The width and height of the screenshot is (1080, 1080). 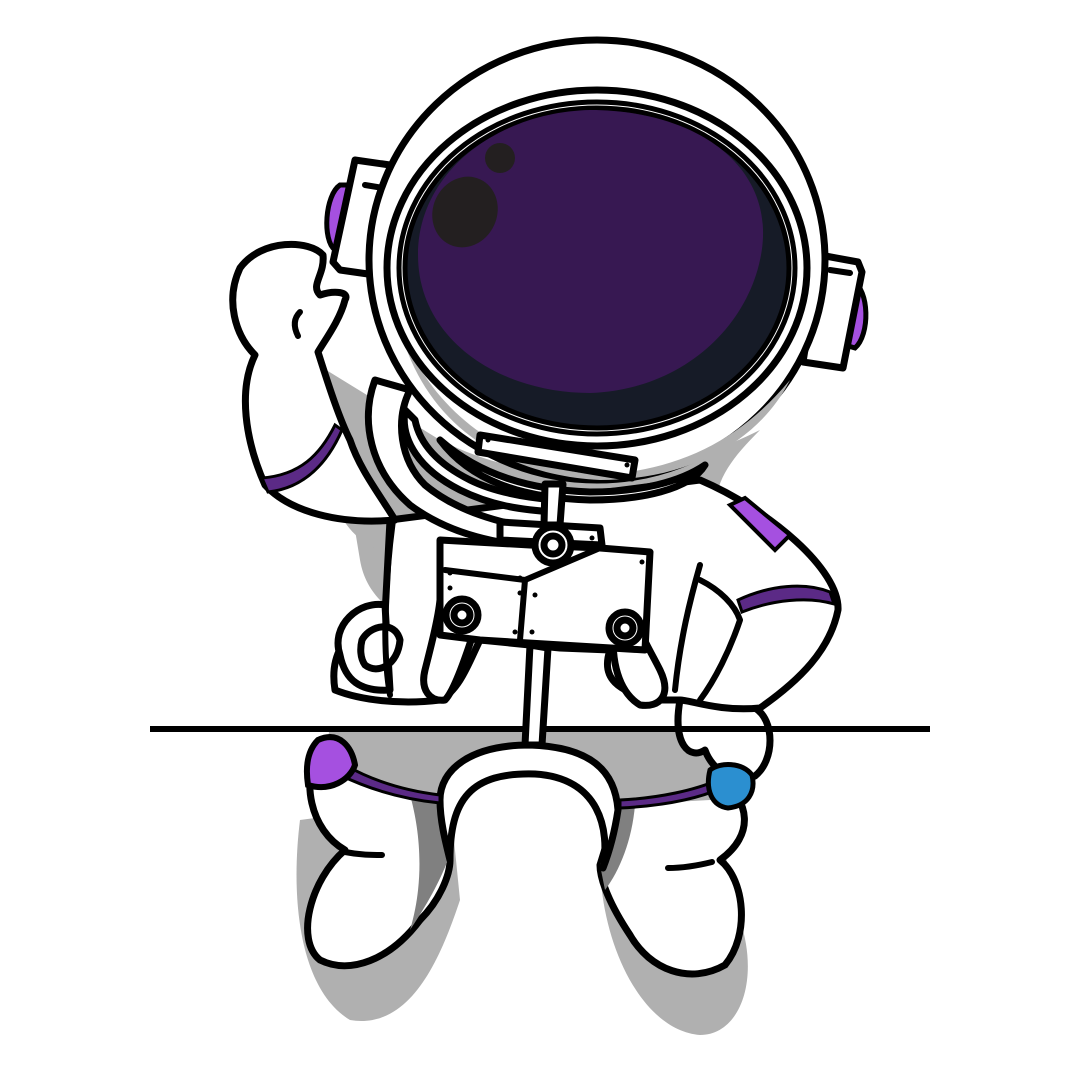 I want to click on waist-band, so click(x=389, y=783).